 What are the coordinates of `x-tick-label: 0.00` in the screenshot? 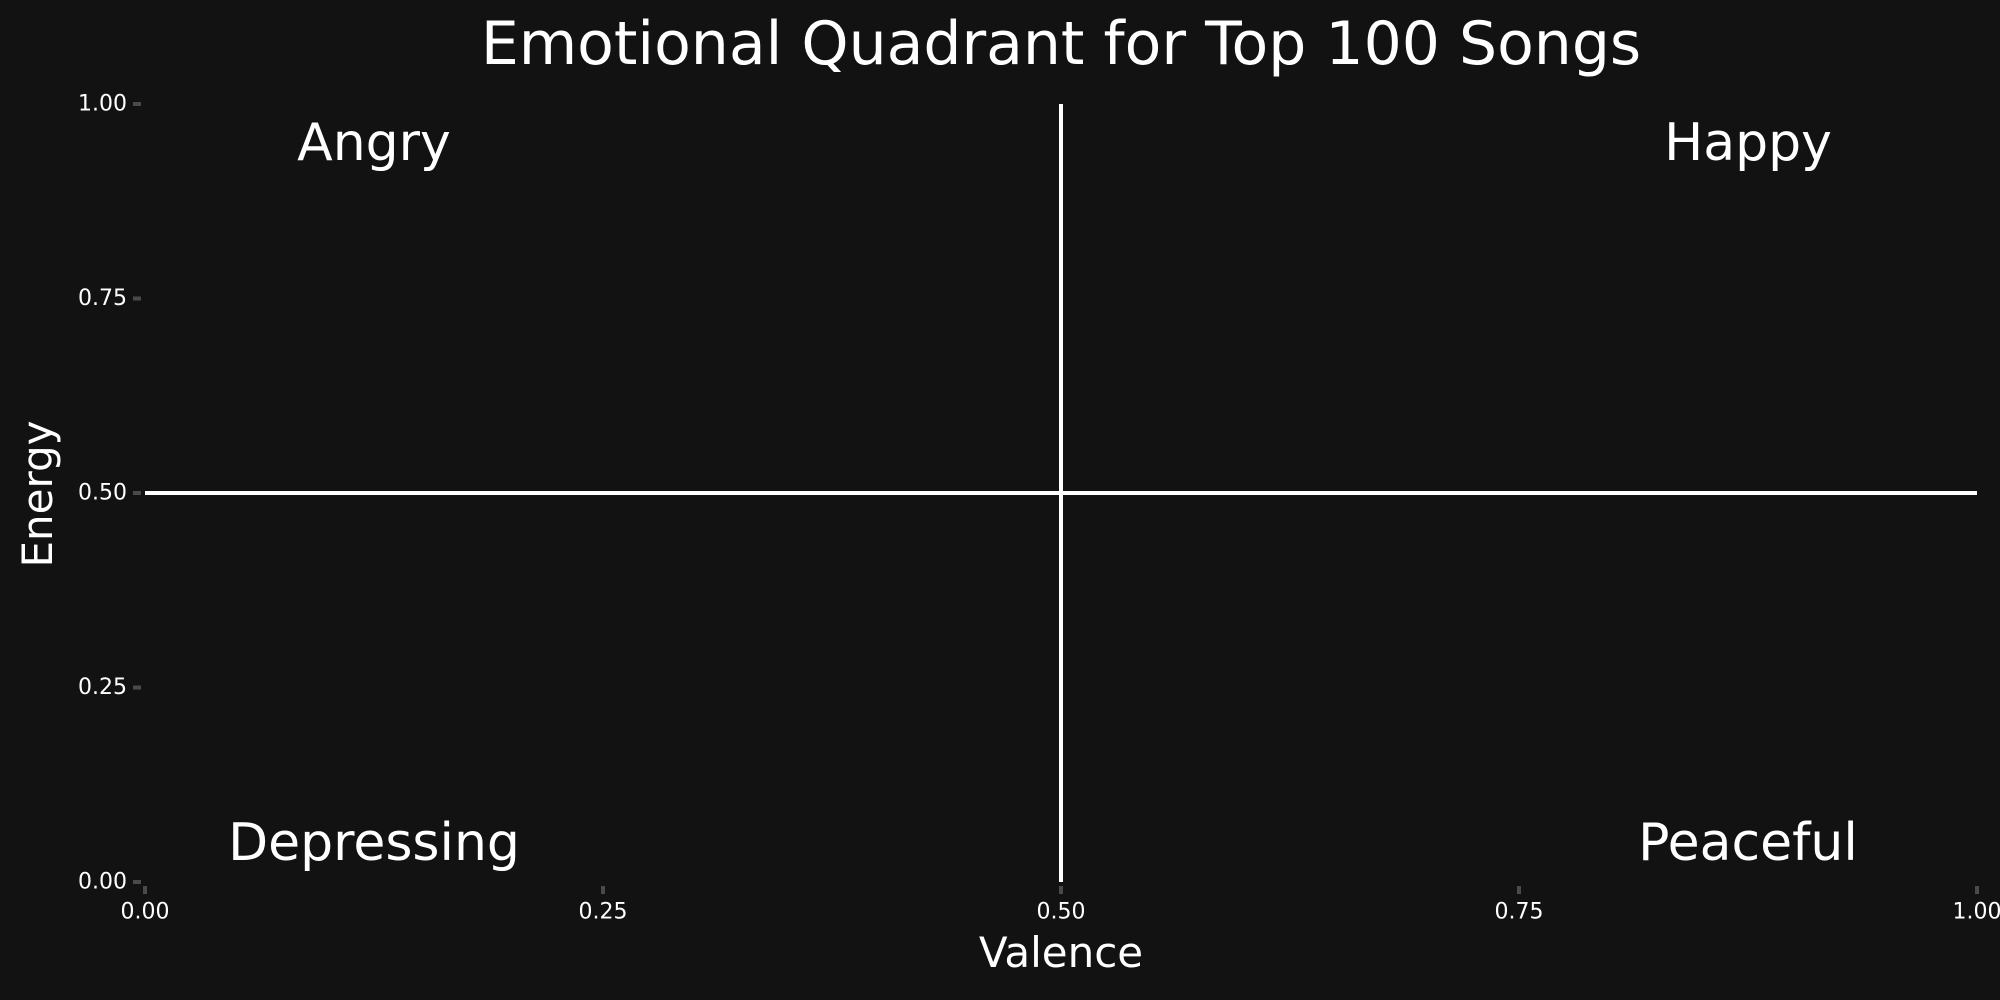 It's located at (145, 912).